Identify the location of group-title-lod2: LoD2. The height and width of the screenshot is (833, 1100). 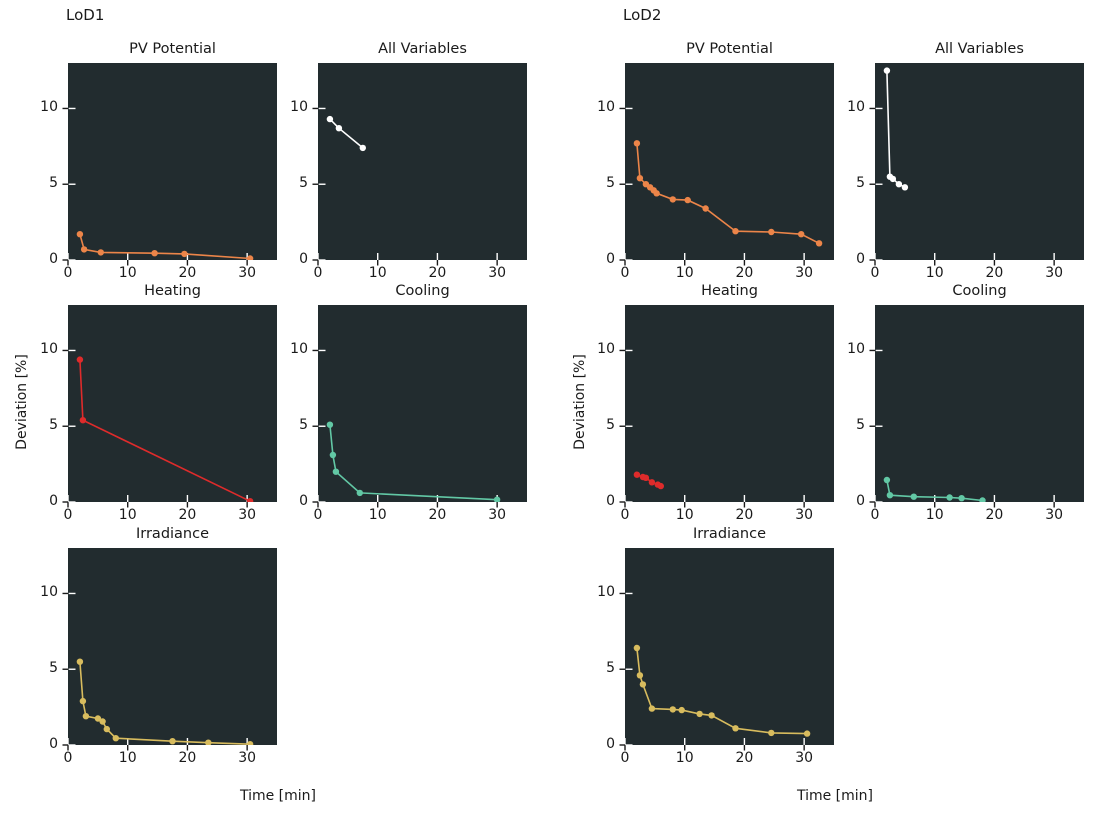
(642, 15).